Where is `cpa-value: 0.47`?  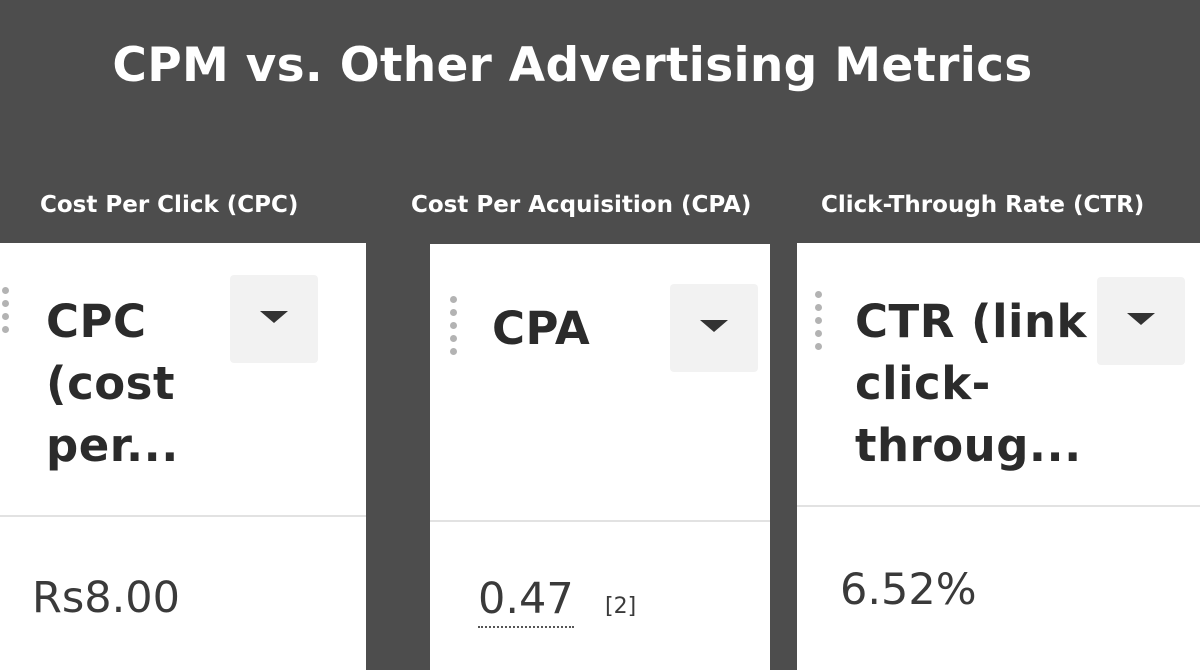 cpa-value: 0.47 is located at coordinates (526, 601).